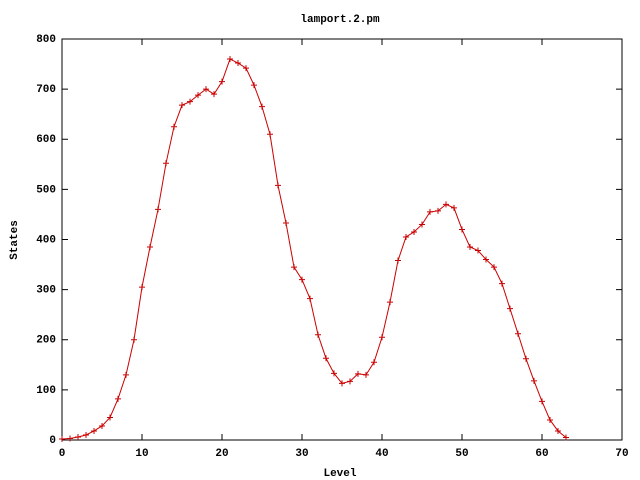 The image size is (640, 480). Describe the element at coordinates (15, 240) in the screenshot. I see `y-axis-label: States` at that location.